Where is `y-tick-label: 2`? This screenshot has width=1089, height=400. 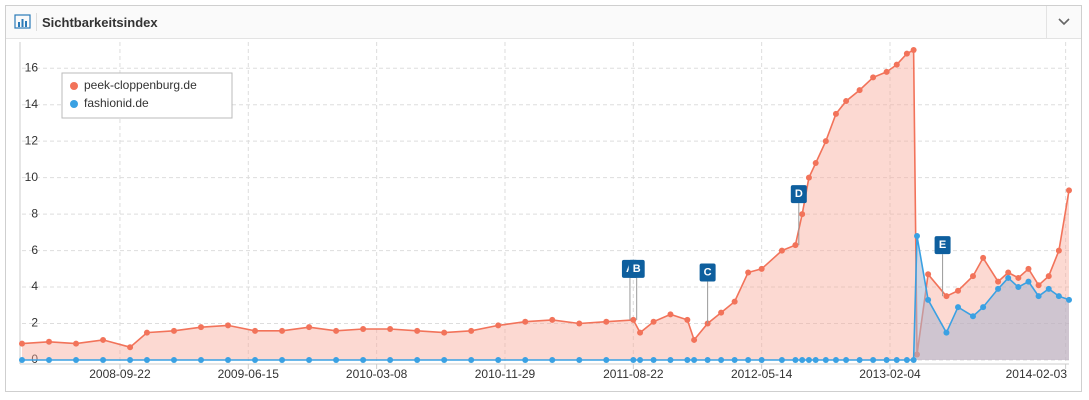
y-tick-label: 2 is located at coordinates (34, 323).